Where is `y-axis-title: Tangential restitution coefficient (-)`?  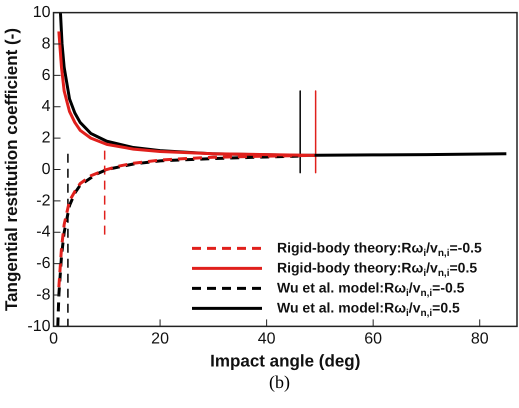 y-axis-title: Tangential restitution coefficient (-) is located at coordinates (11, 170).